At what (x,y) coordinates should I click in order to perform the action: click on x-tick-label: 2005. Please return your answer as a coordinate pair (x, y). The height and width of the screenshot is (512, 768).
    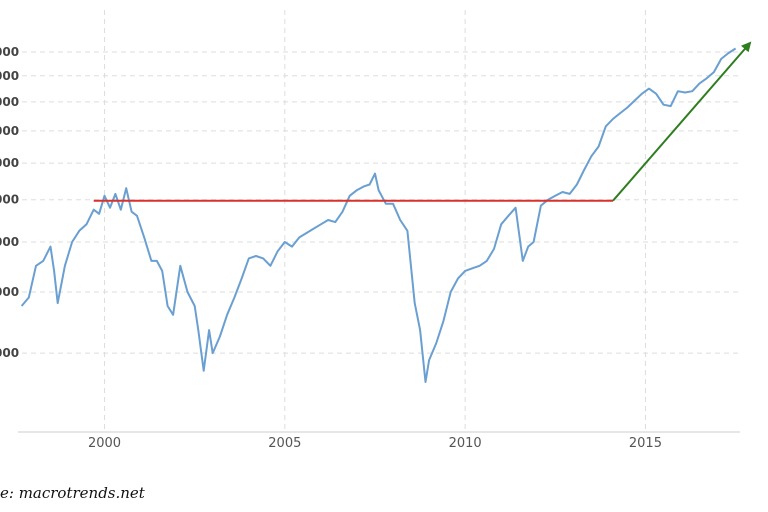
    Looking at the image, I should click on (284, 443).